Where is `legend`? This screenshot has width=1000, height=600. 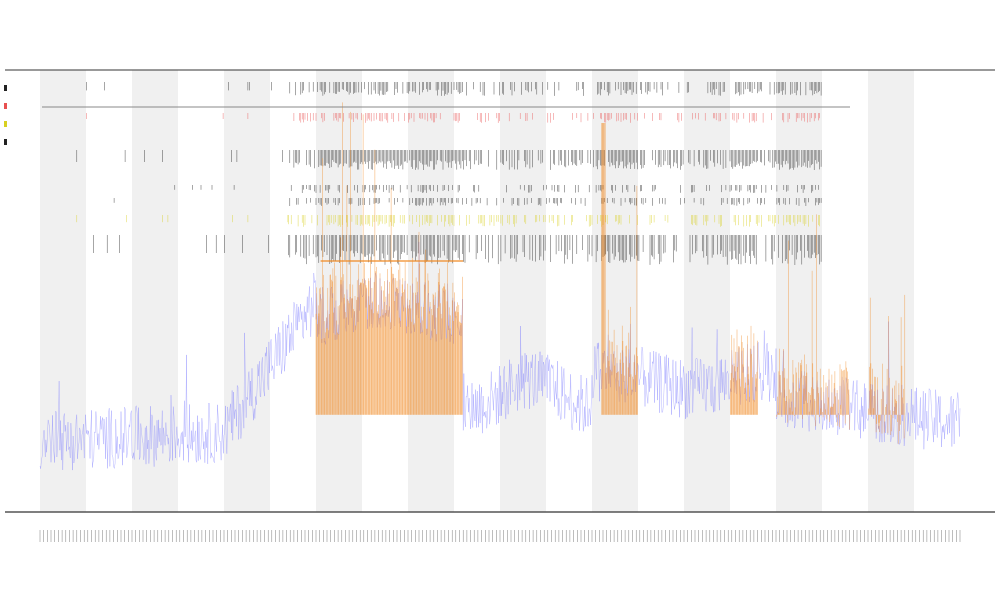 legend is located at coordinates (5, 115).